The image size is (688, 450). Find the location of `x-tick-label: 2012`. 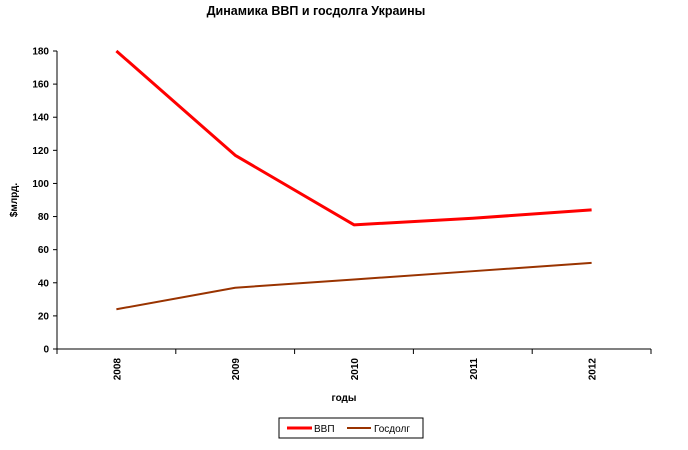

x-tick-label: 2012 is located at coordinates (593, 369).